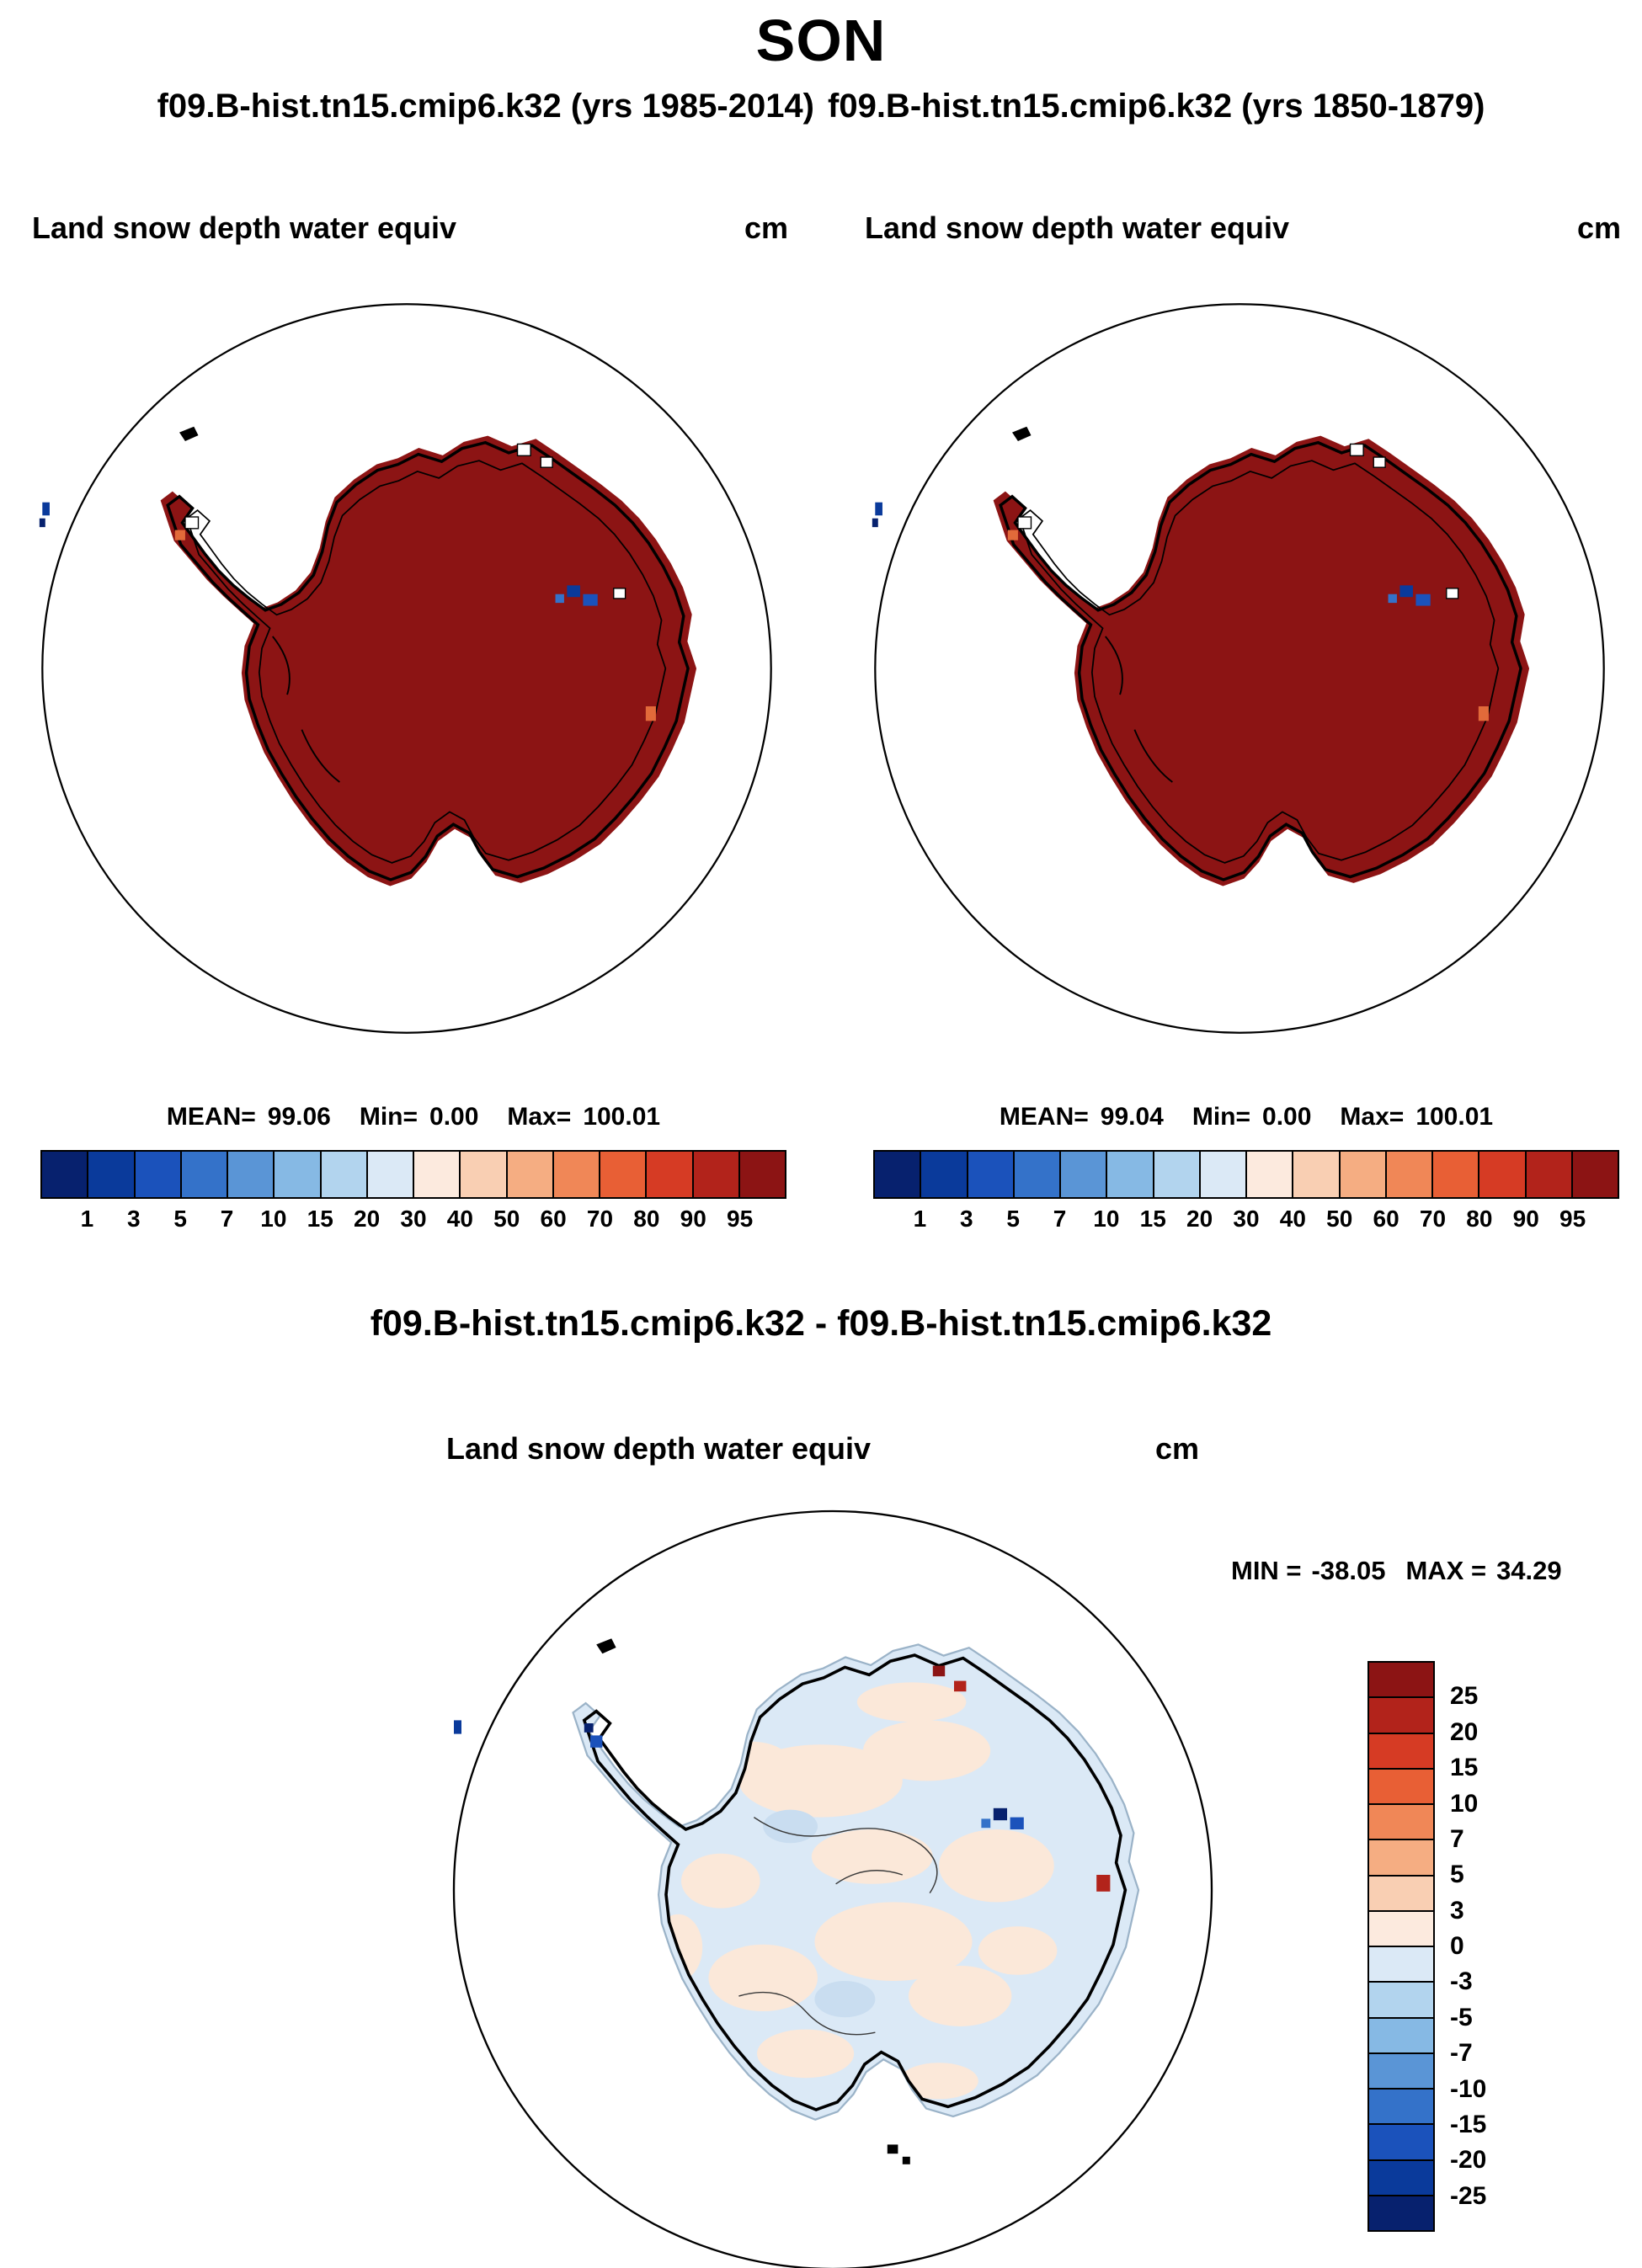 The width and height of the screenshot is (1642, 2268). Describe the element at coordinates (1461, 2053) in the screenshot. I see `colorbar-tick-label: -7` at that location.